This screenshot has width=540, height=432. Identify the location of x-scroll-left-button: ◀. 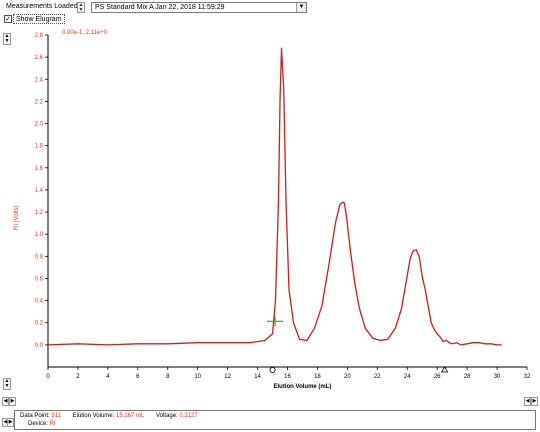
(5, 401).